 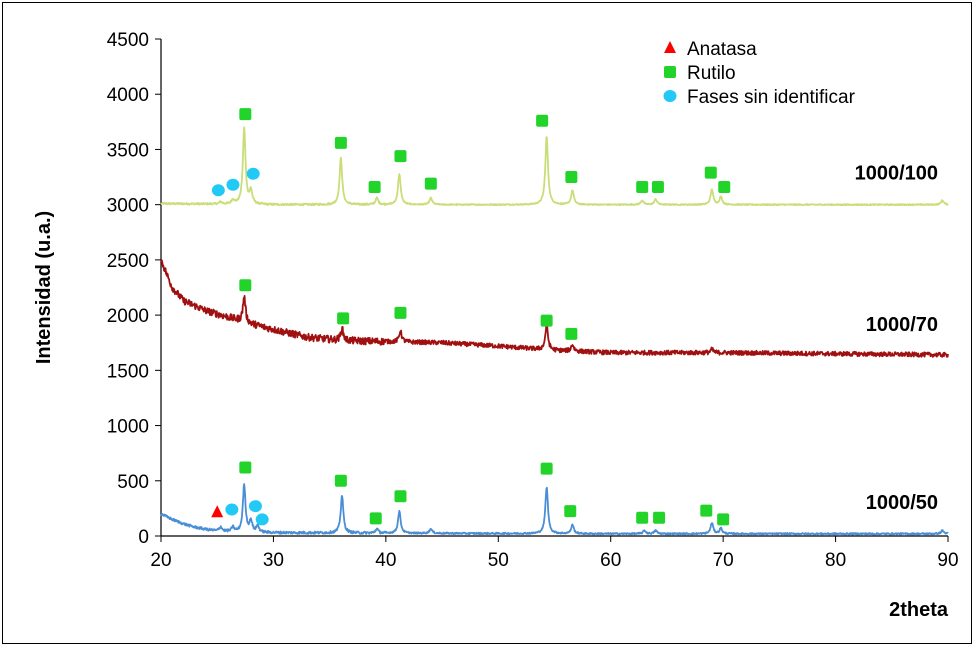 What do you see at coordinates (610, 560) in the screenshot?
I see `x-tick-label: 60` at bounding box center [610, 560].